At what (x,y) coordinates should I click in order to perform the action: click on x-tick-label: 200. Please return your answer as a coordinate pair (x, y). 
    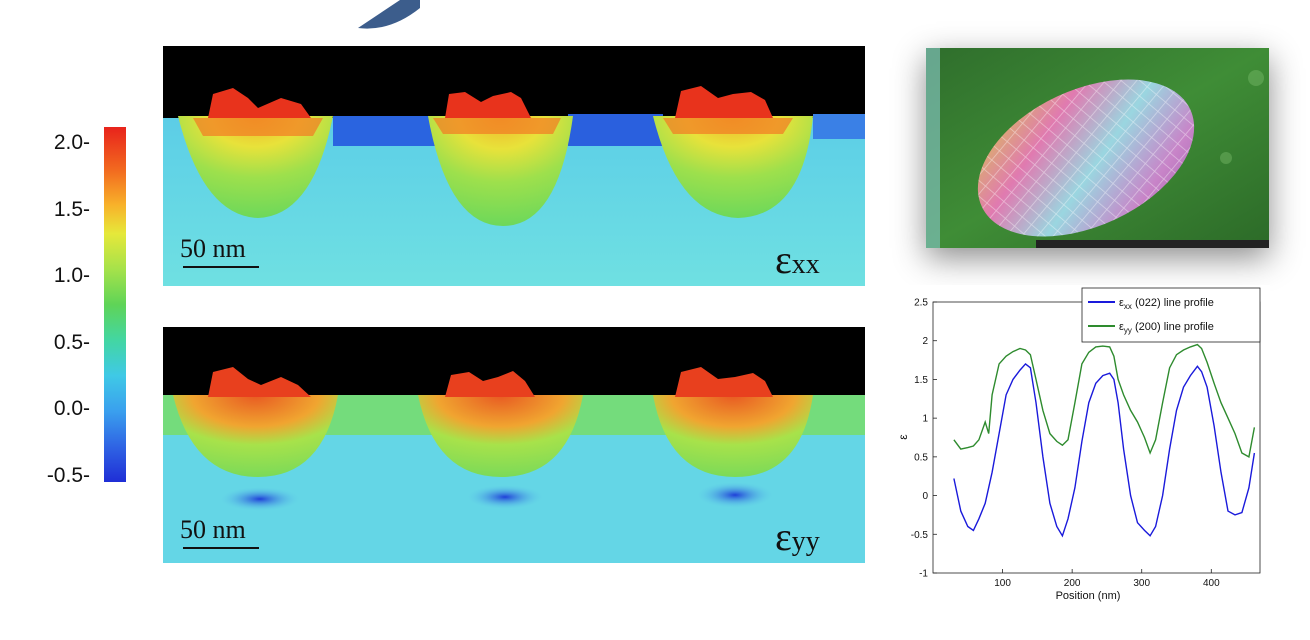
    Looking at the image, I should click on (1072, 583).